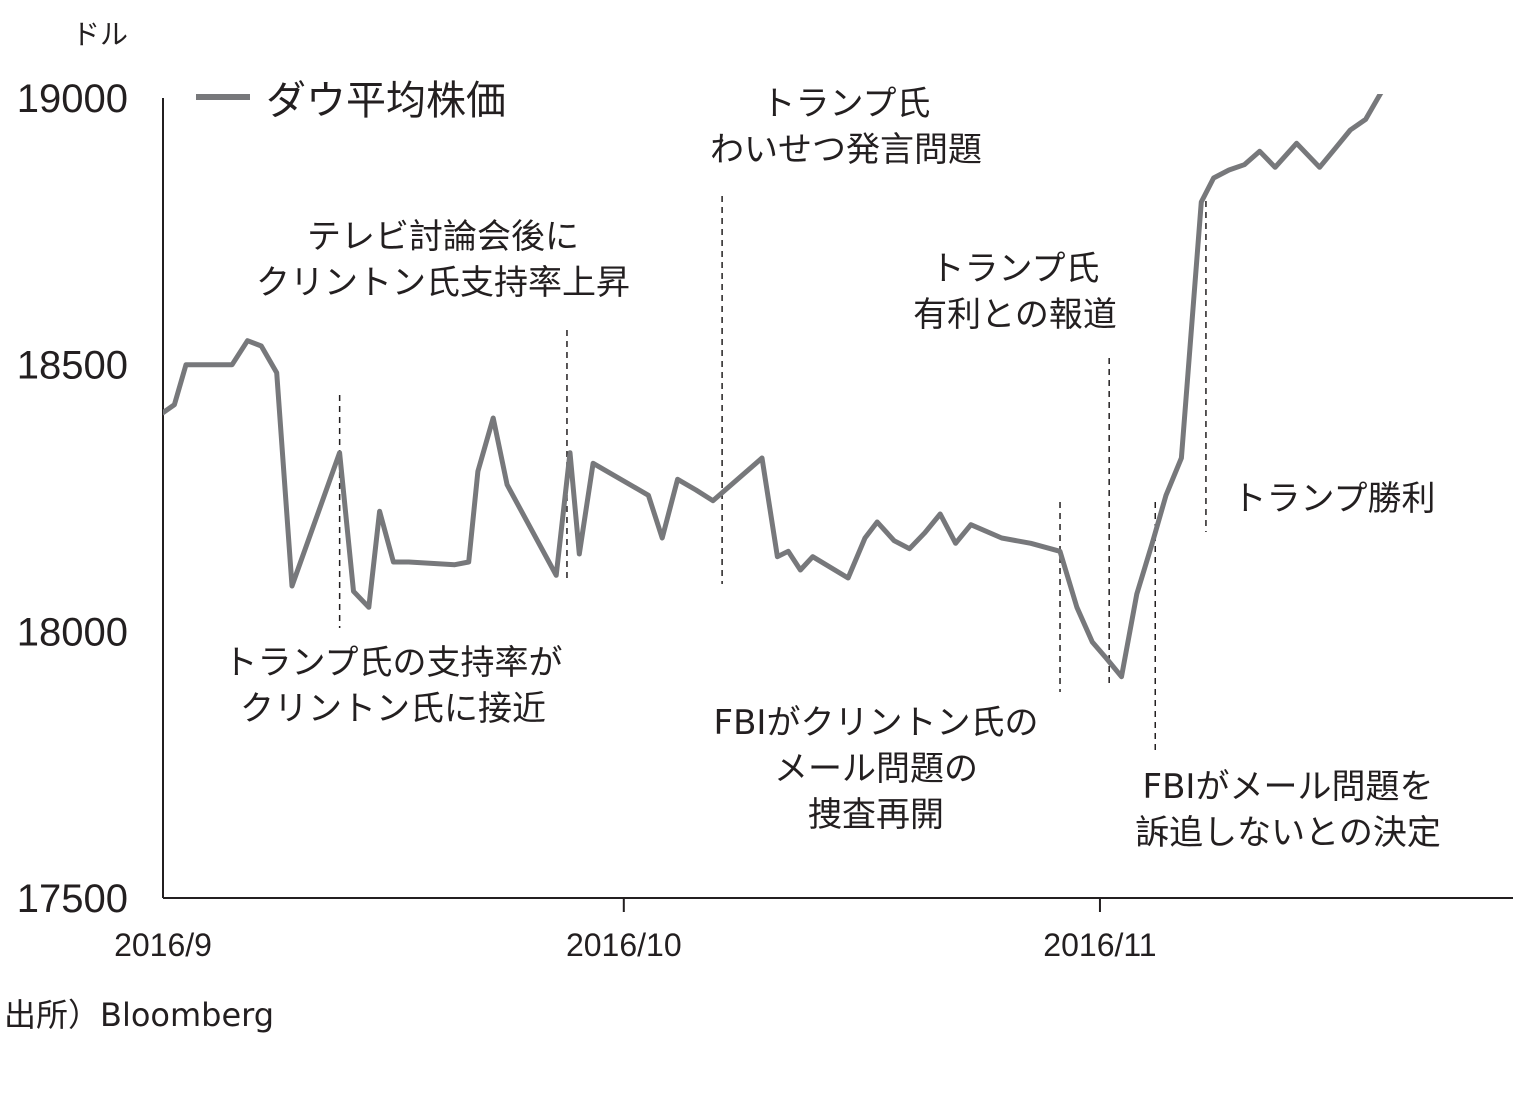  I want to click on annotation-text: クリントン氏に接近, so click(393, 709).